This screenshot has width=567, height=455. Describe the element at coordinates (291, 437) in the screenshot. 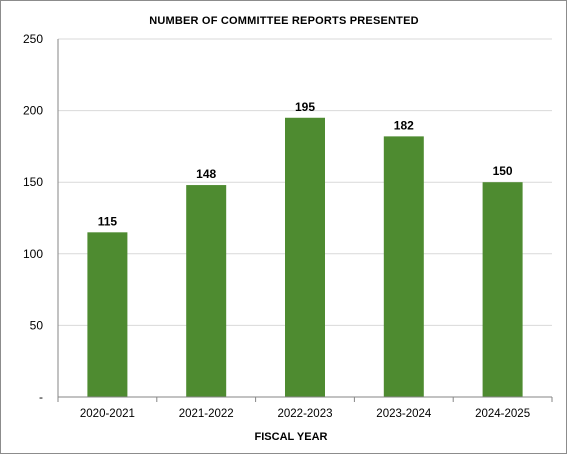

I see `x-axis-title: FISCAL YEAR` at that location.